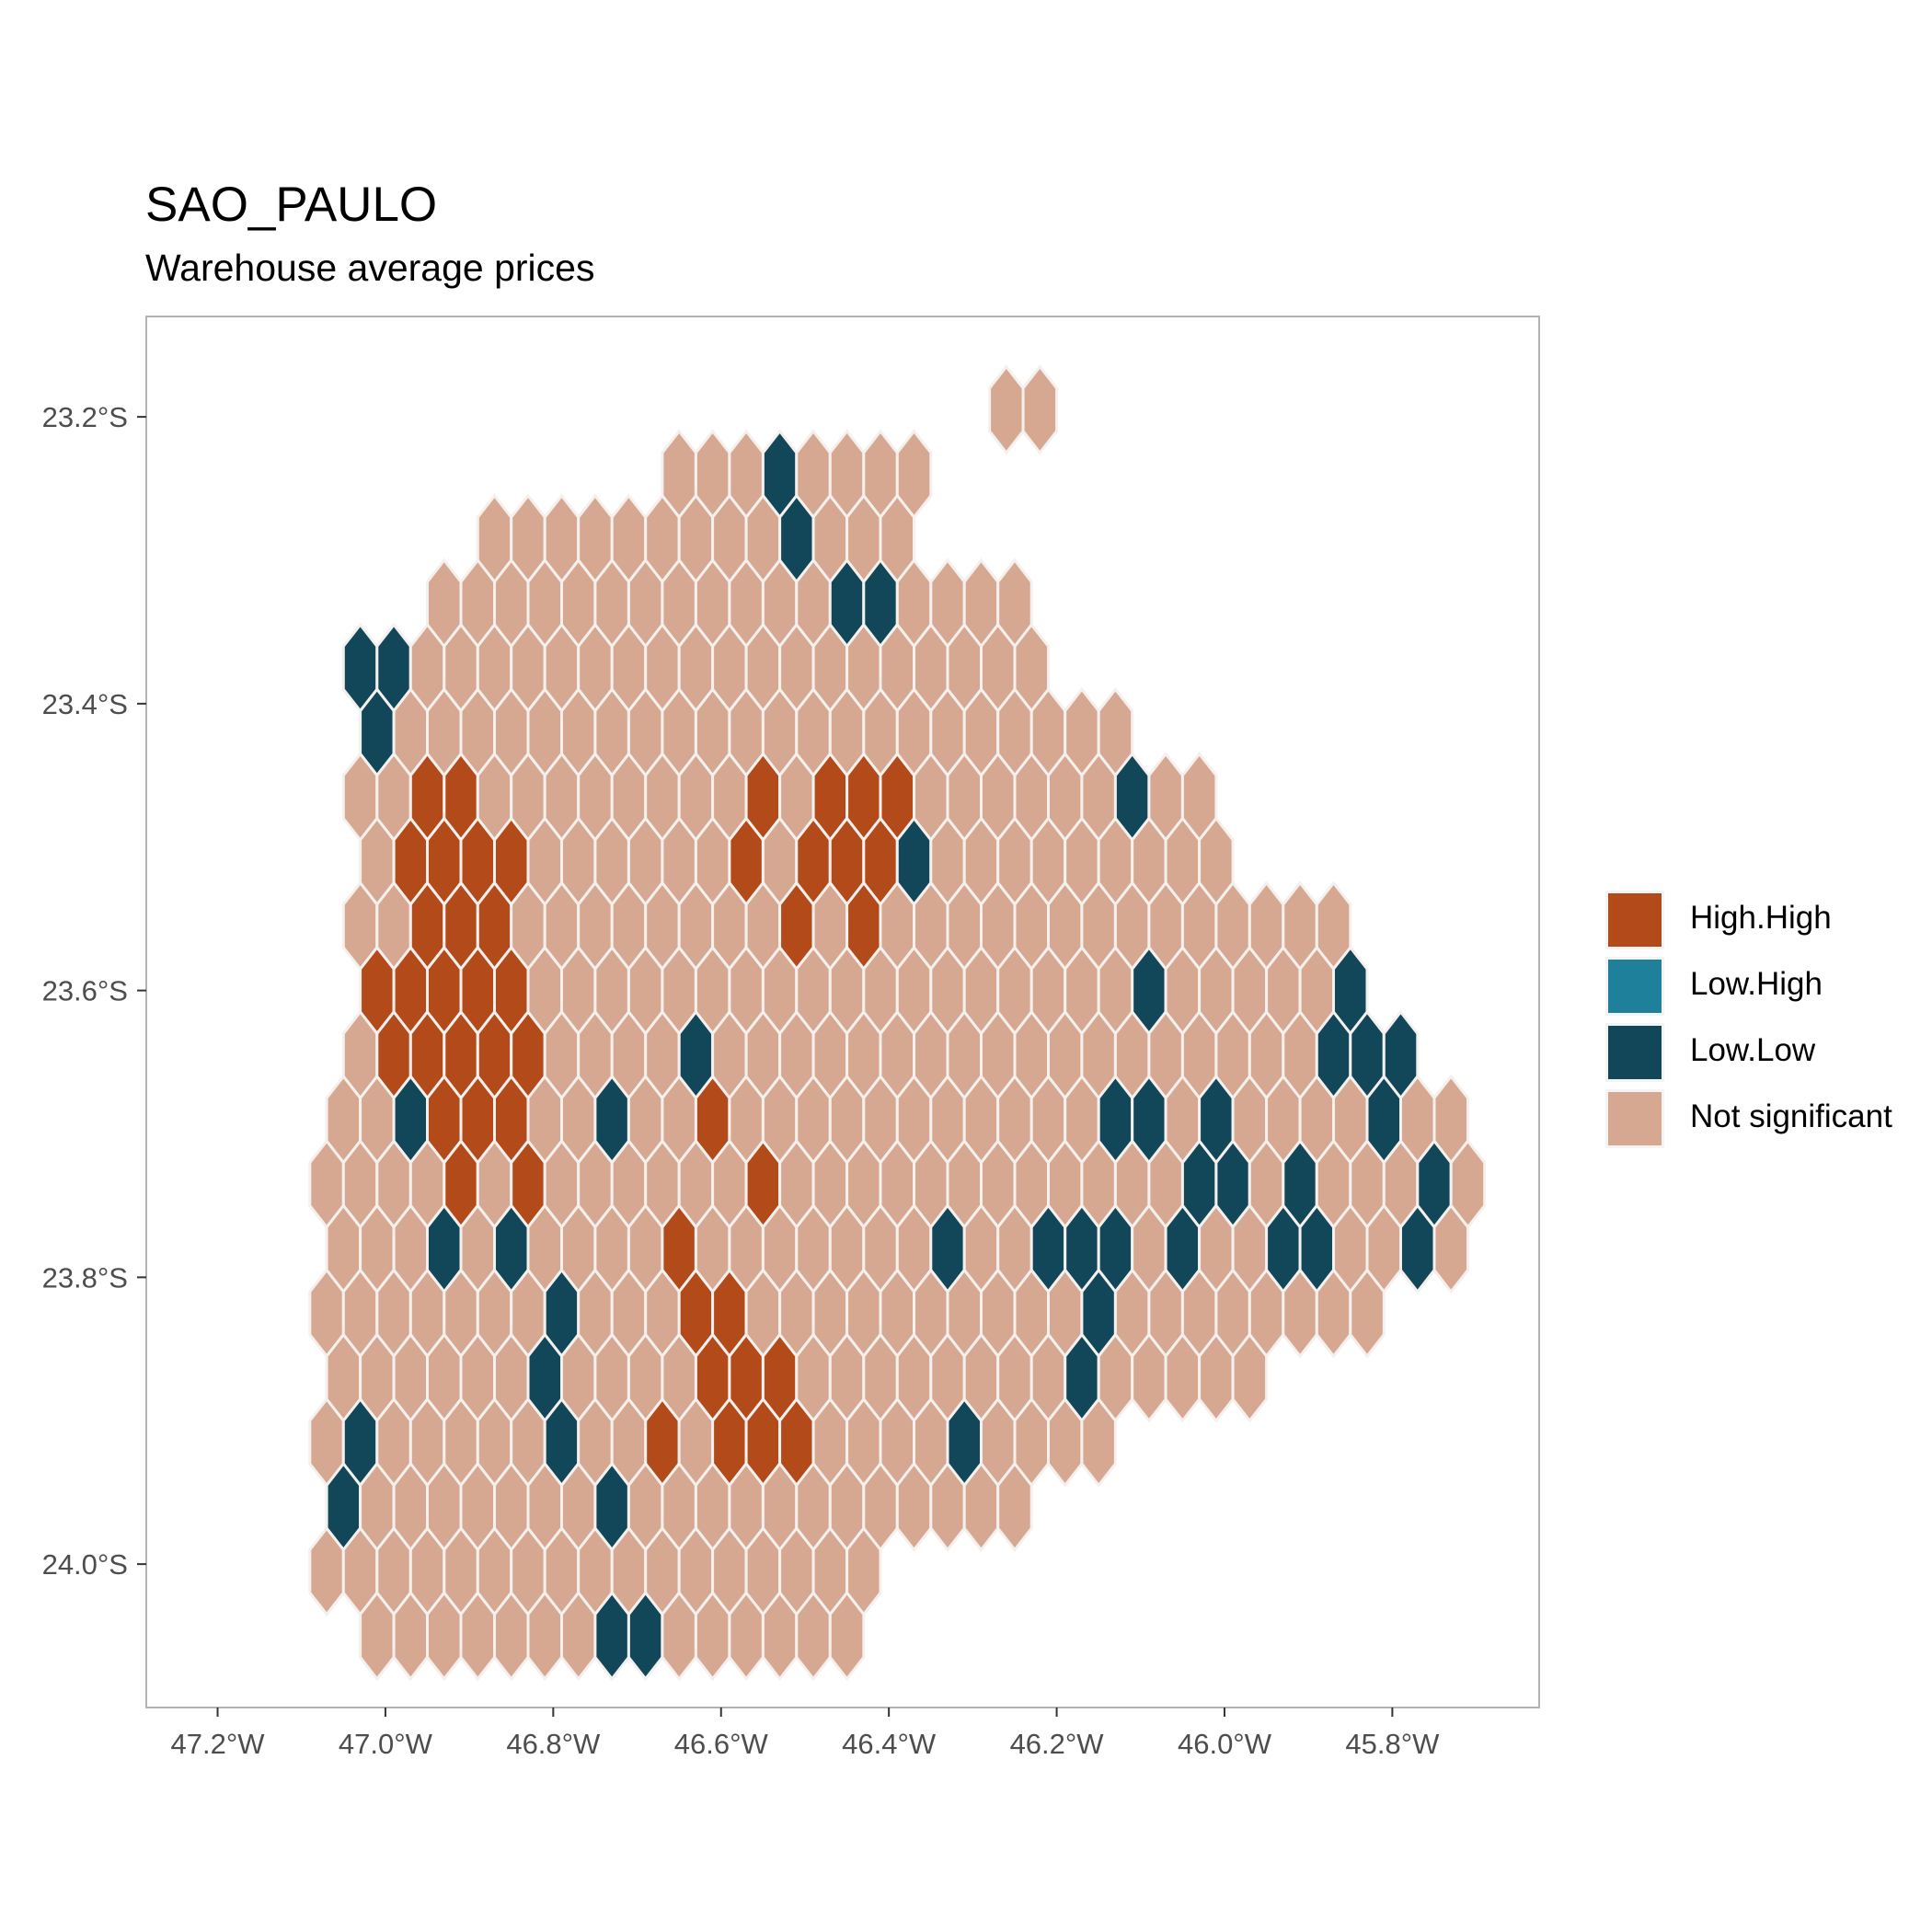 Image resolution: width=1932 pixels, height=1932 pixels. What do you see at coordinates (1634, 1118) in the screenshot?
I see `legend-key-not-significant` at bounding box center [1634, 1118].